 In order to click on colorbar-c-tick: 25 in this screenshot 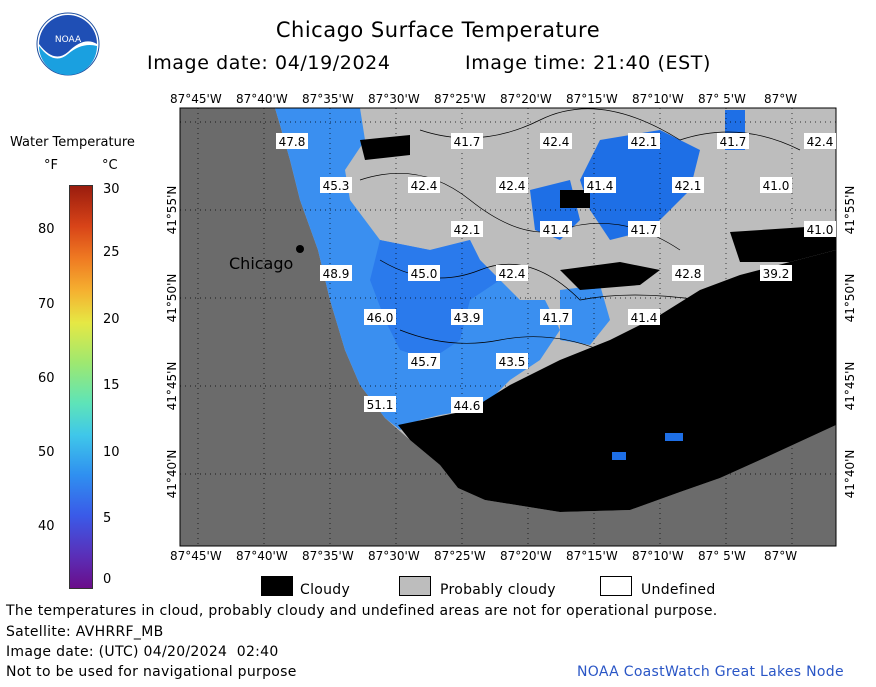, I will do `click(111, 252)`.